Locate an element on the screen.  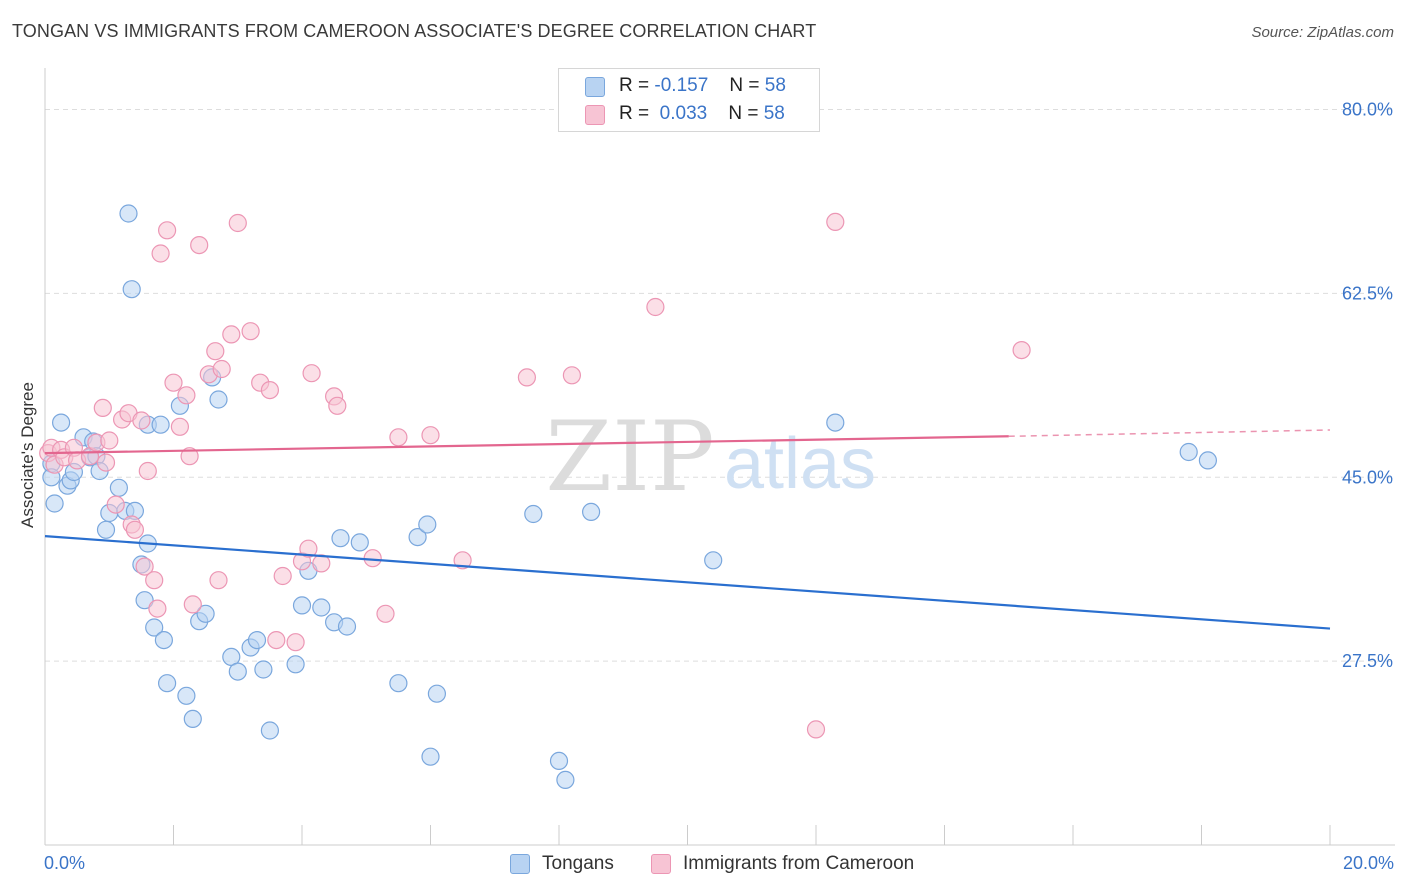
y-tick-label: 27.5% is located at coordinates (1367, 661).